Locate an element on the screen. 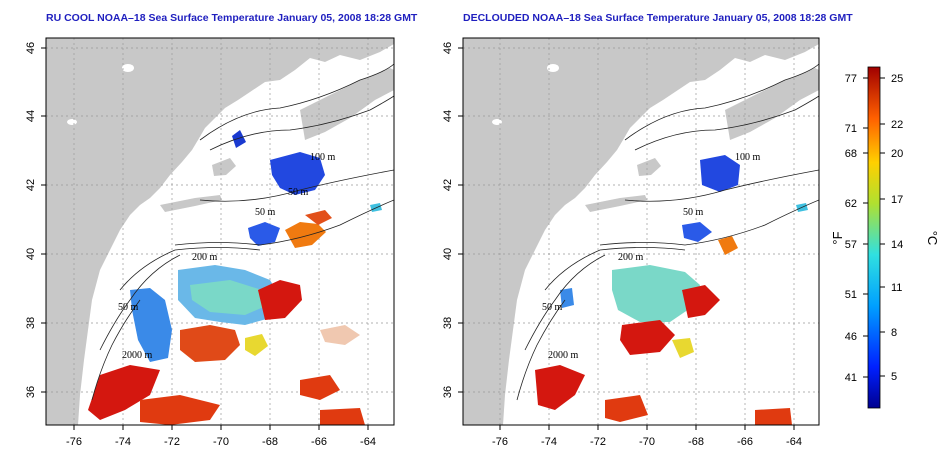 The height and width of the screenshot is (475, 950). colorbar-c-tick: 14 is located at coordinates (897, 245).